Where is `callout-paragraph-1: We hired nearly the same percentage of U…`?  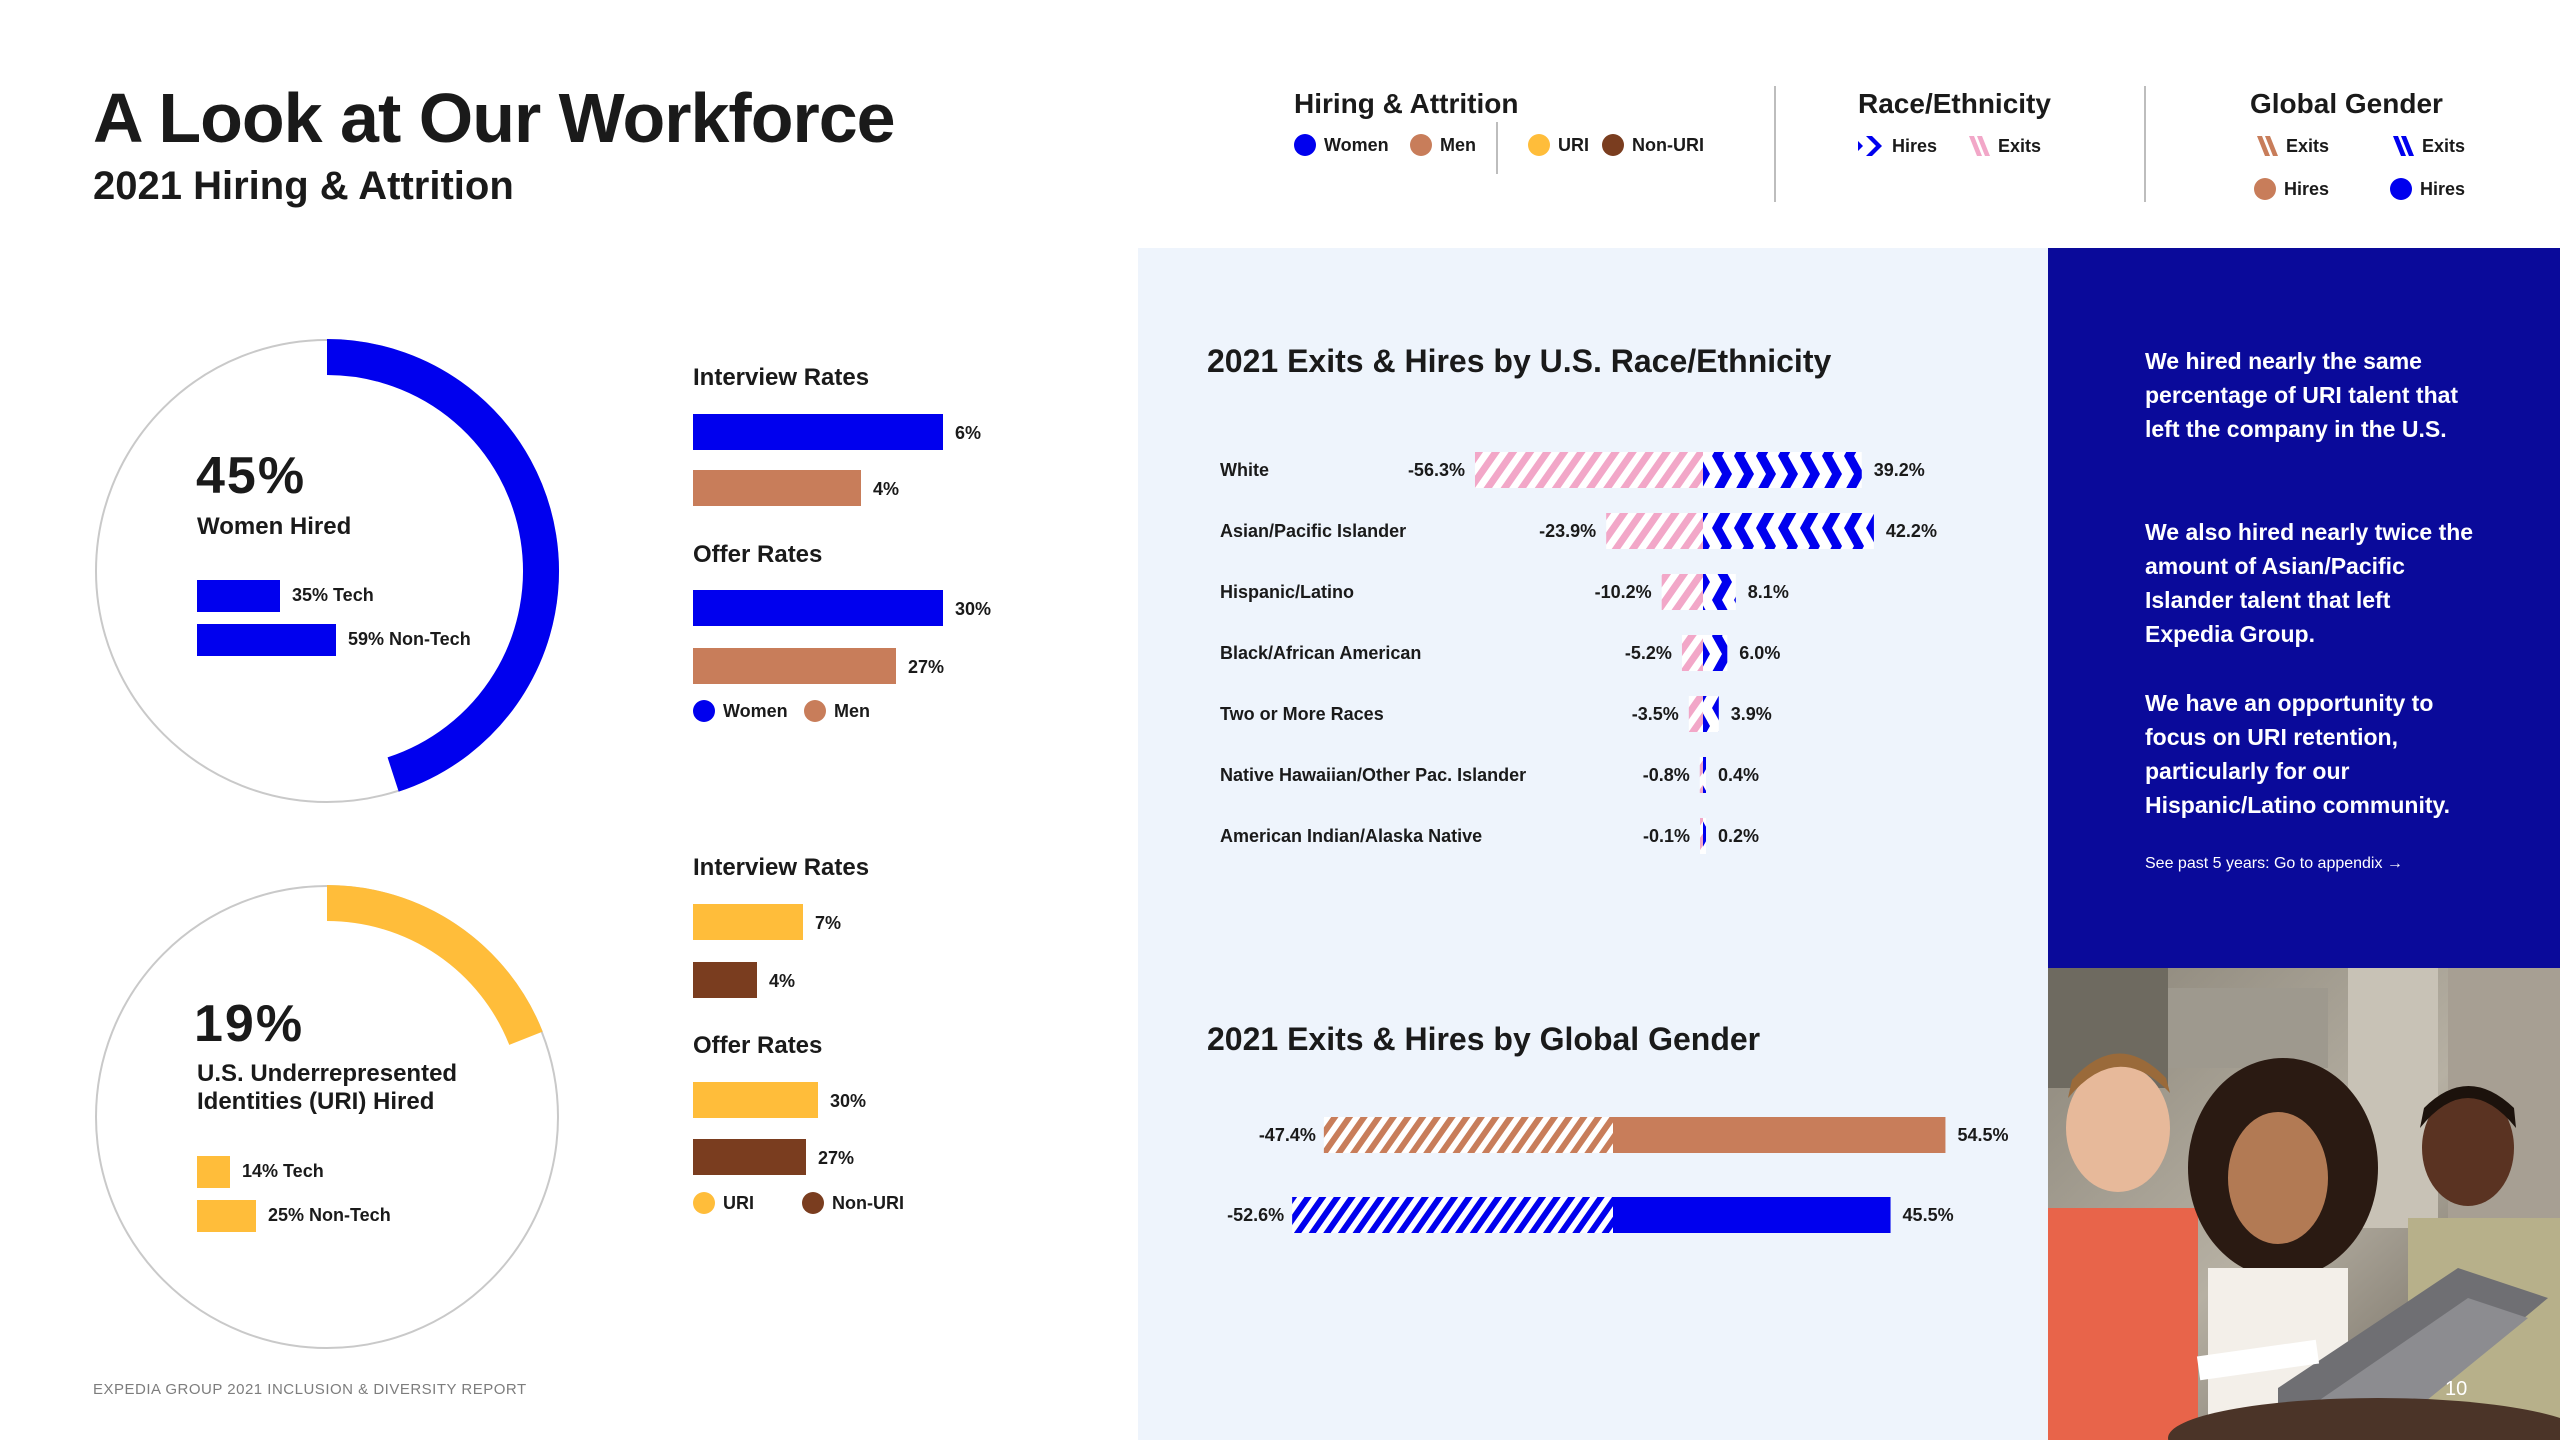
callout-paragraph-1: We hired nearly the same percentage of U… is located at coordinates (2302, 395).